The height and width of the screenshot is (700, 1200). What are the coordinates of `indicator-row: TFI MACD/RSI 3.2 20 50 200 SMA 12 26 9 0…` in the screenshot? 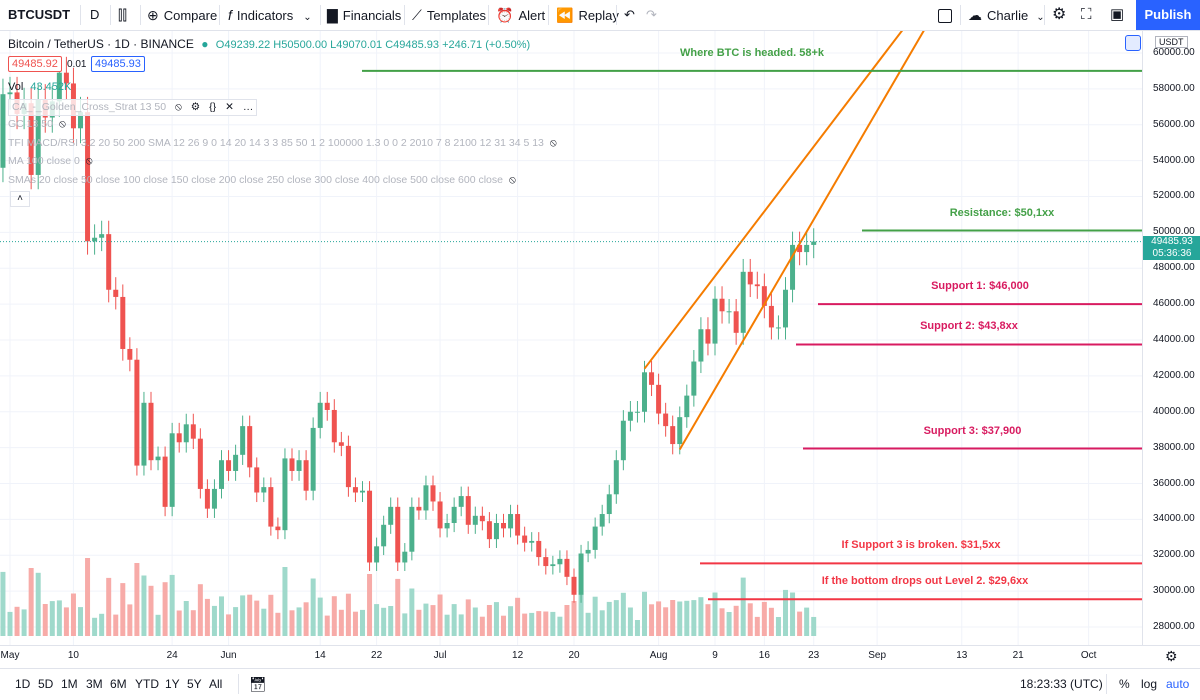 It's located at (282, 143).